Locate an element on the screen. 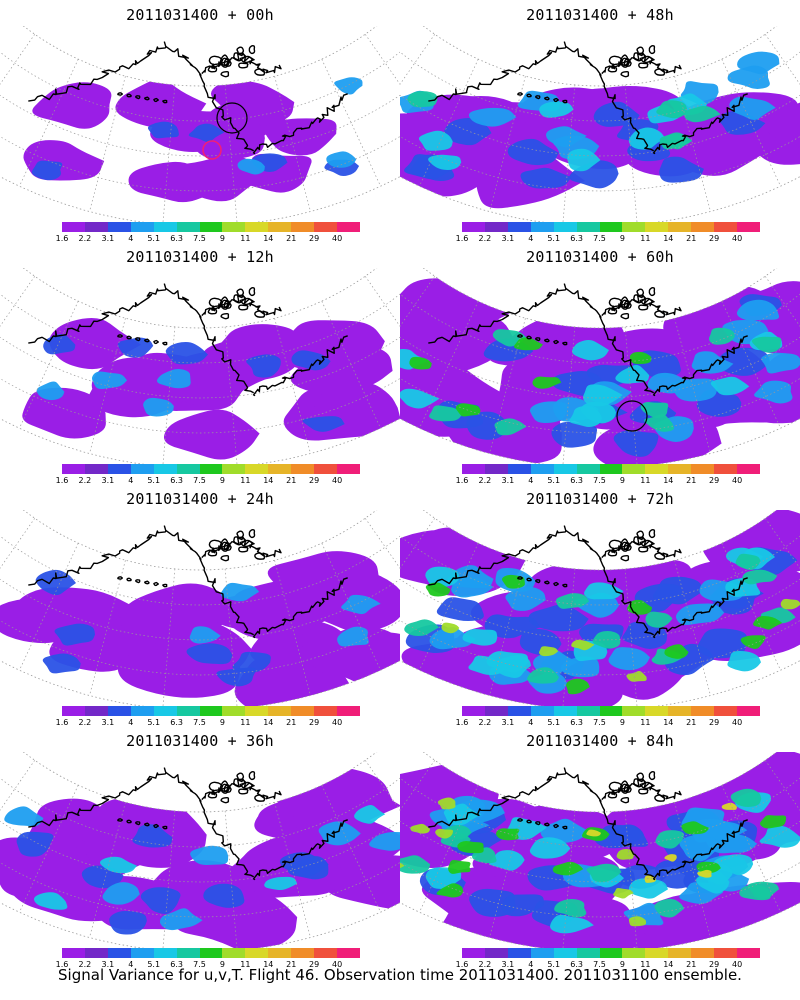  colorbar-label: 14 is located at coordinates (268, 722).